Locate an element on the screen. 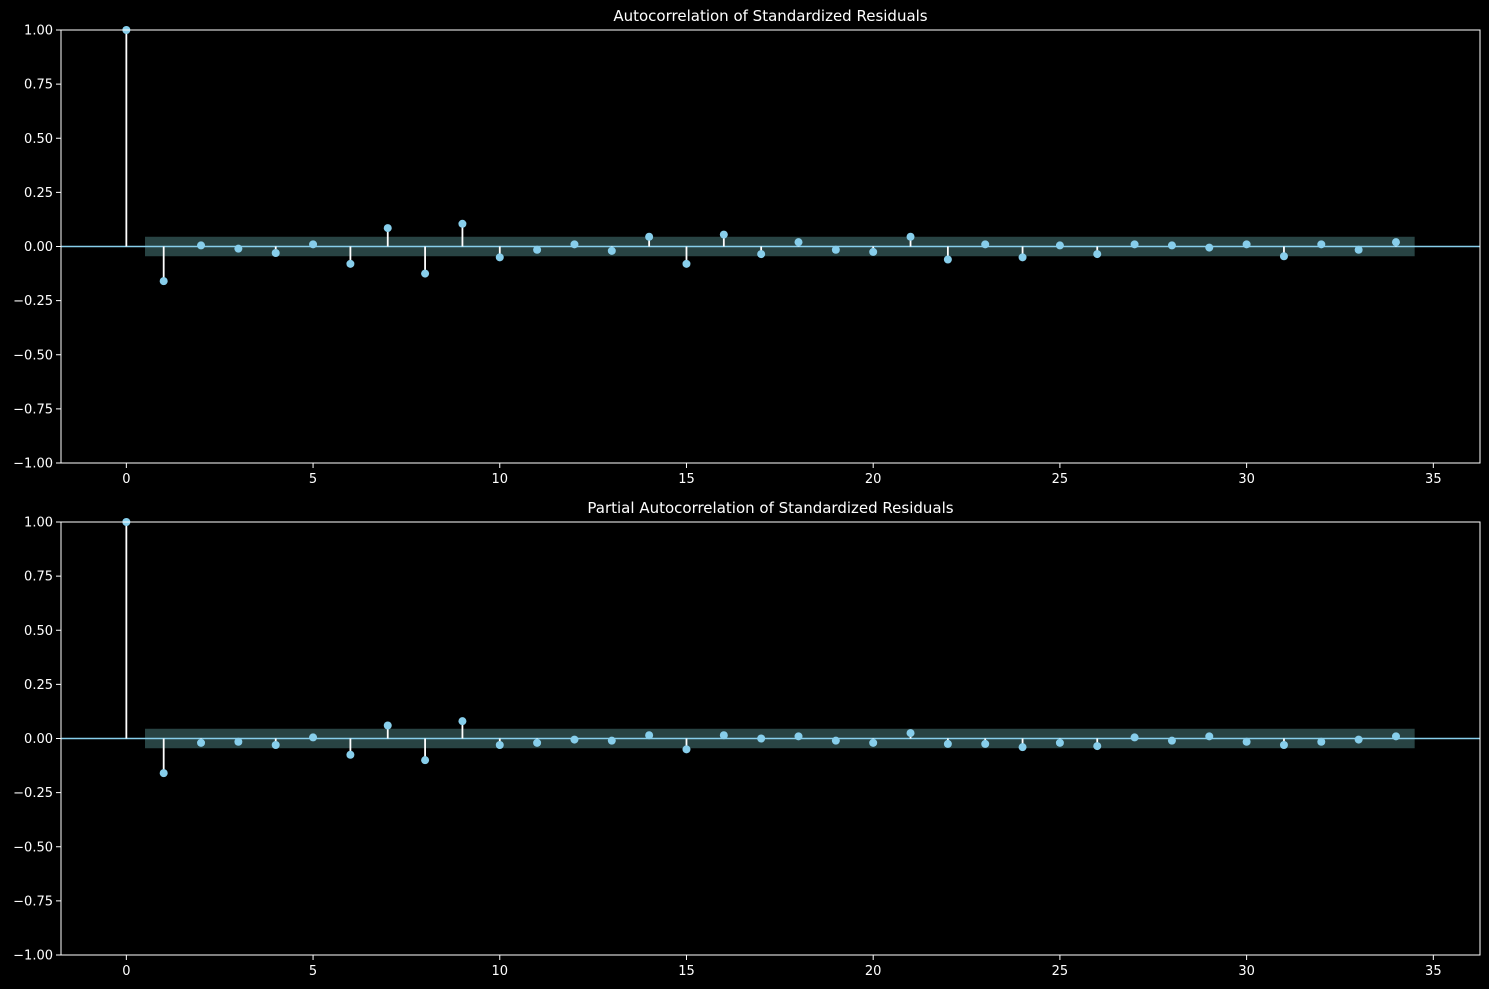 This screenshot has width=1489, height=989. acf-xtick-label: 25 is located at coordinates (1060, 479).